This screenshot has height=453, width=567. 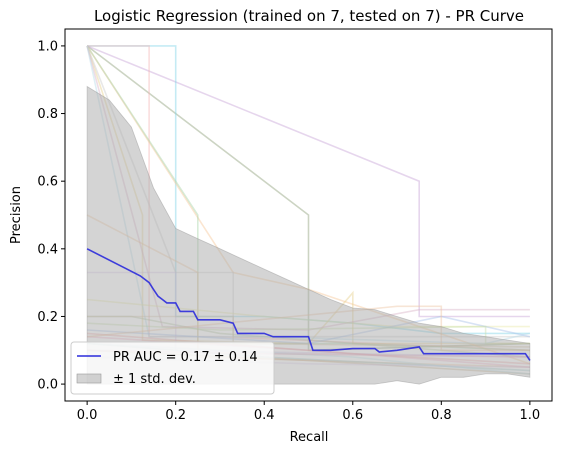 I want to click on y-tick-label: 0.6, so click(x=47, y=182).